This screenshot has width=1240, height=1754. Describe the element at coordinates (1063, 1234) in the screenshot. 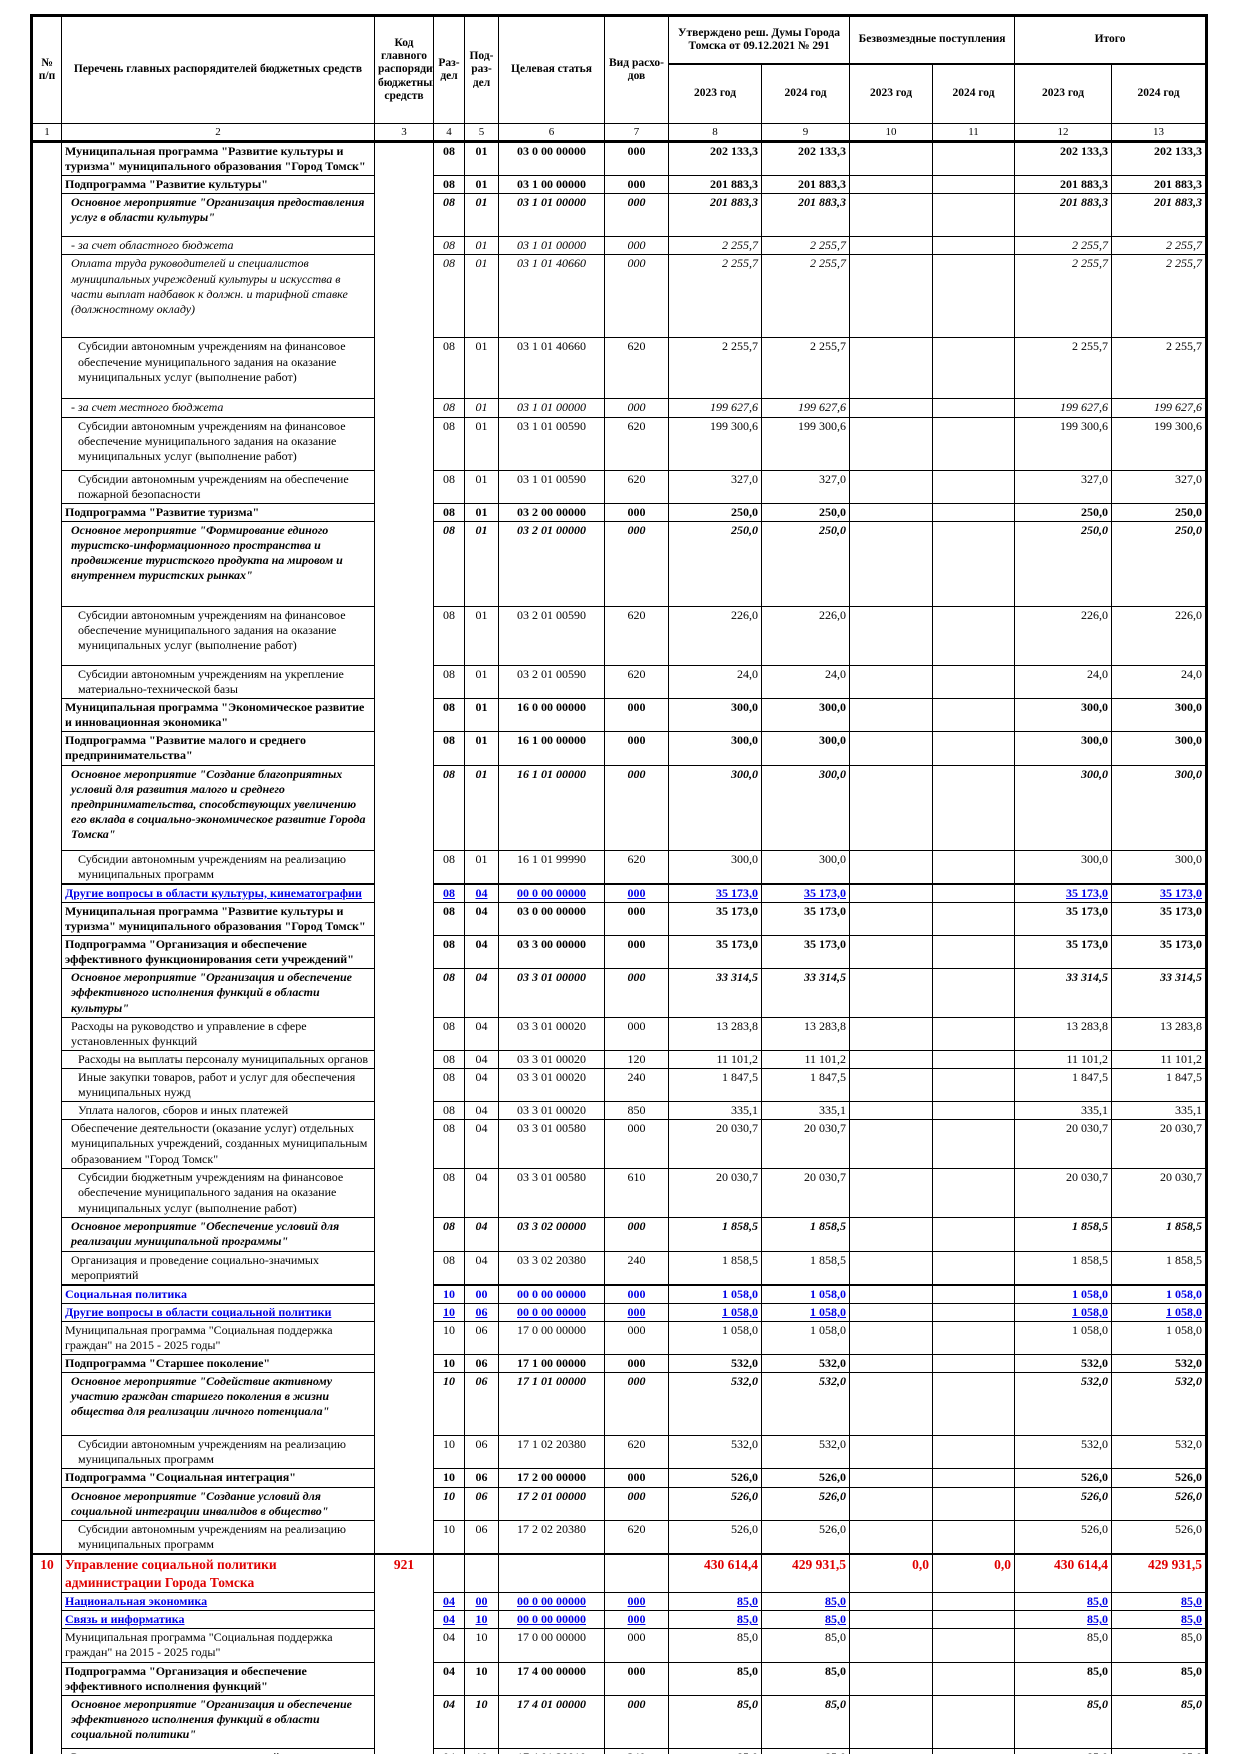

I see `value-total-2023: 1 858,5` at that location.